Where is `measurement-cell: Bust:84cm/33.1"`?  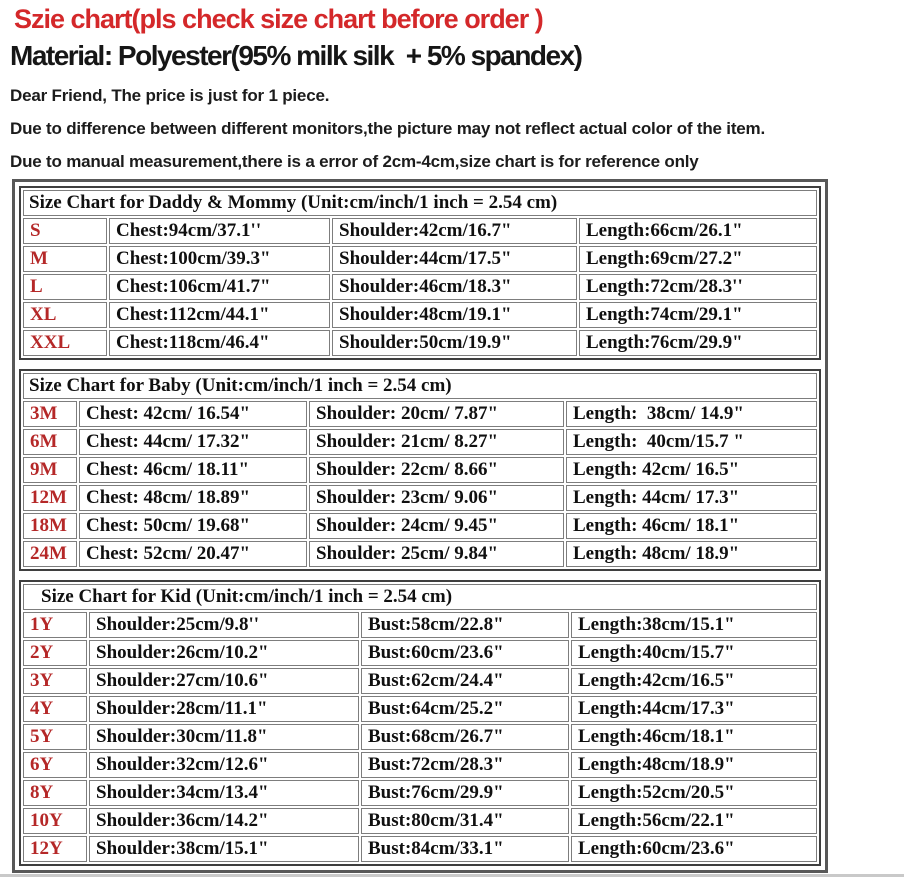
measurement-cell: Bust:84cm/33.1" is located at coordinates (465, 849).